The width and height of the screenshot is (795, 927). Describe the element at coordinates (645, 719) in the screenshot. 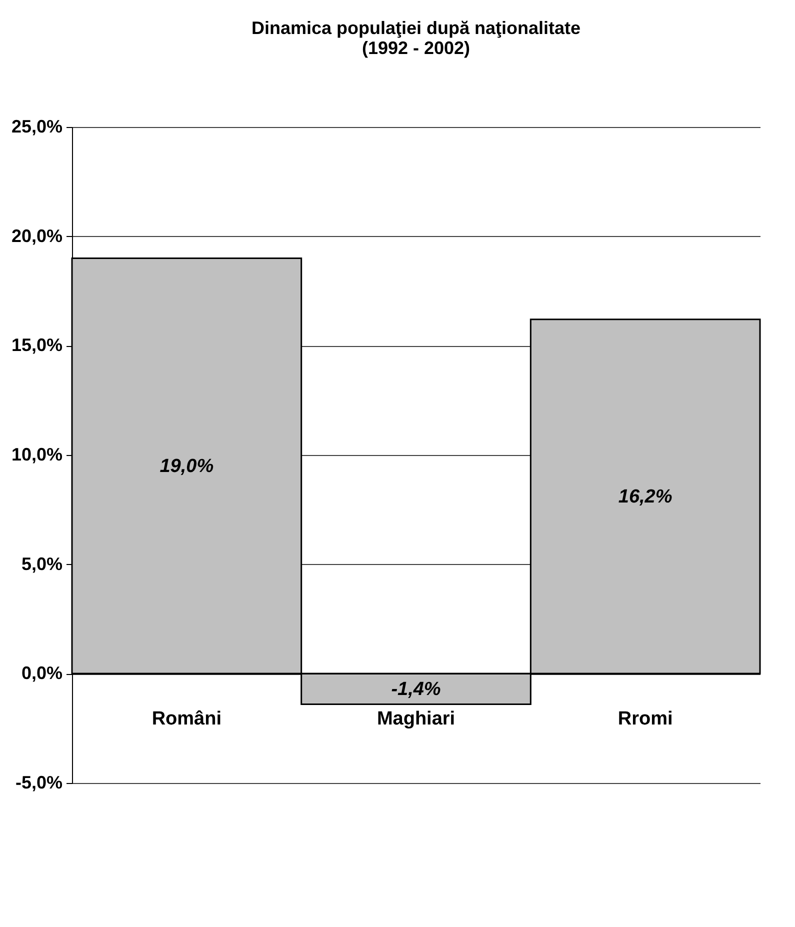

I see `x-tick-label: Rromi` at that location.